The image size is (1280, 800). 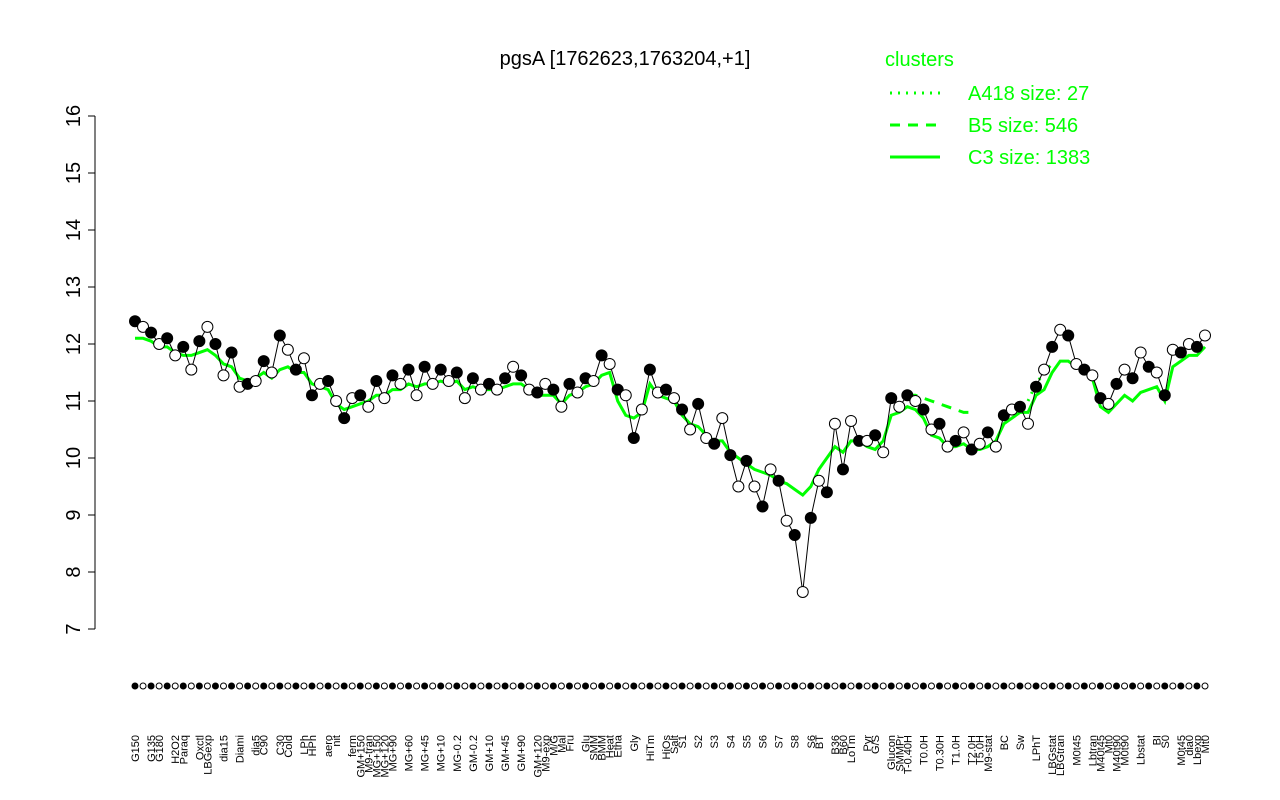 What do you see at coordinates (780, 741) in the screenshot?
I see `x-tick-label: S7` at bounding box center [780, 741].